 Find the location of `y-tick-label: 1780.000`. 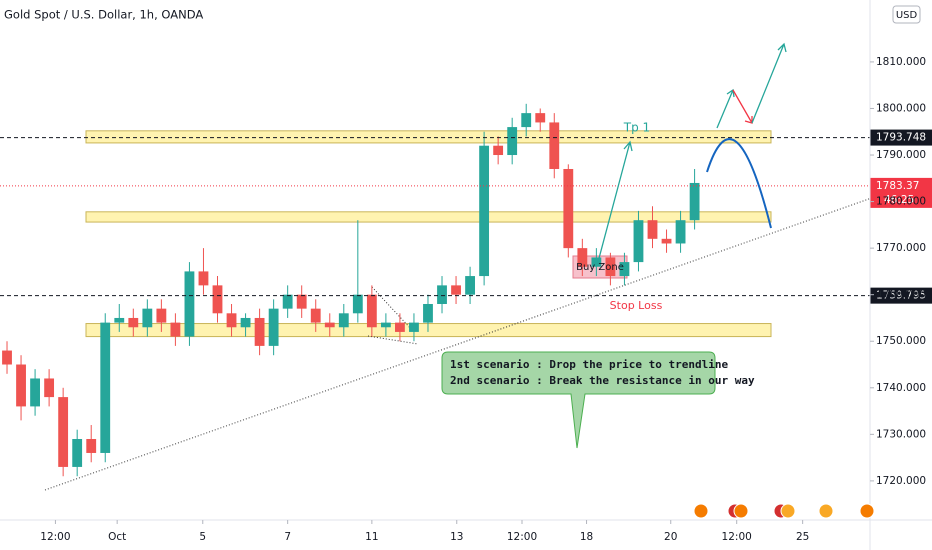

y-tick-label: 1780.000 is located at coordinates (901, 202).